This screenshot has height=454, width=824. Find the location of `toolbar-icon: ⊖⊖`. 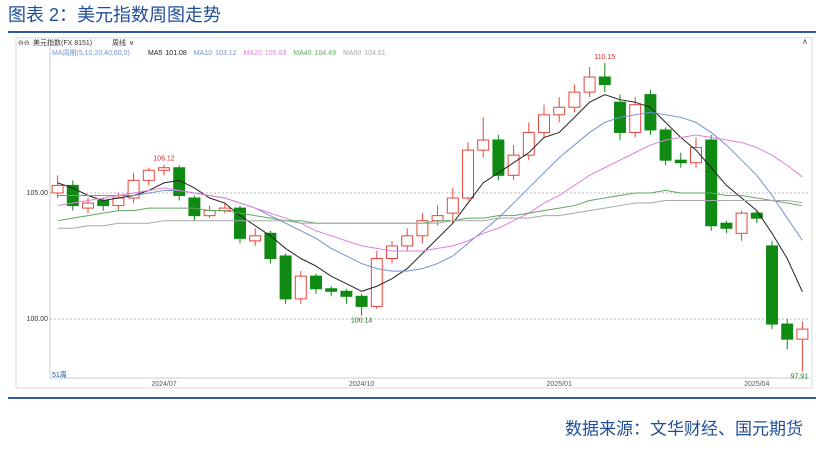

toolbar-icon: ⊖⊖ is located at coordinates (24, 43).